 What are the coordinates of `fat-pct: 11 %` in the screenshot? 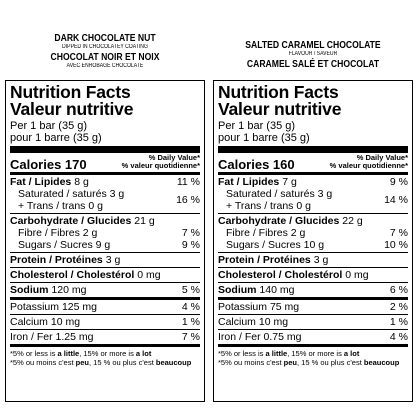 It's located at (188, 182).